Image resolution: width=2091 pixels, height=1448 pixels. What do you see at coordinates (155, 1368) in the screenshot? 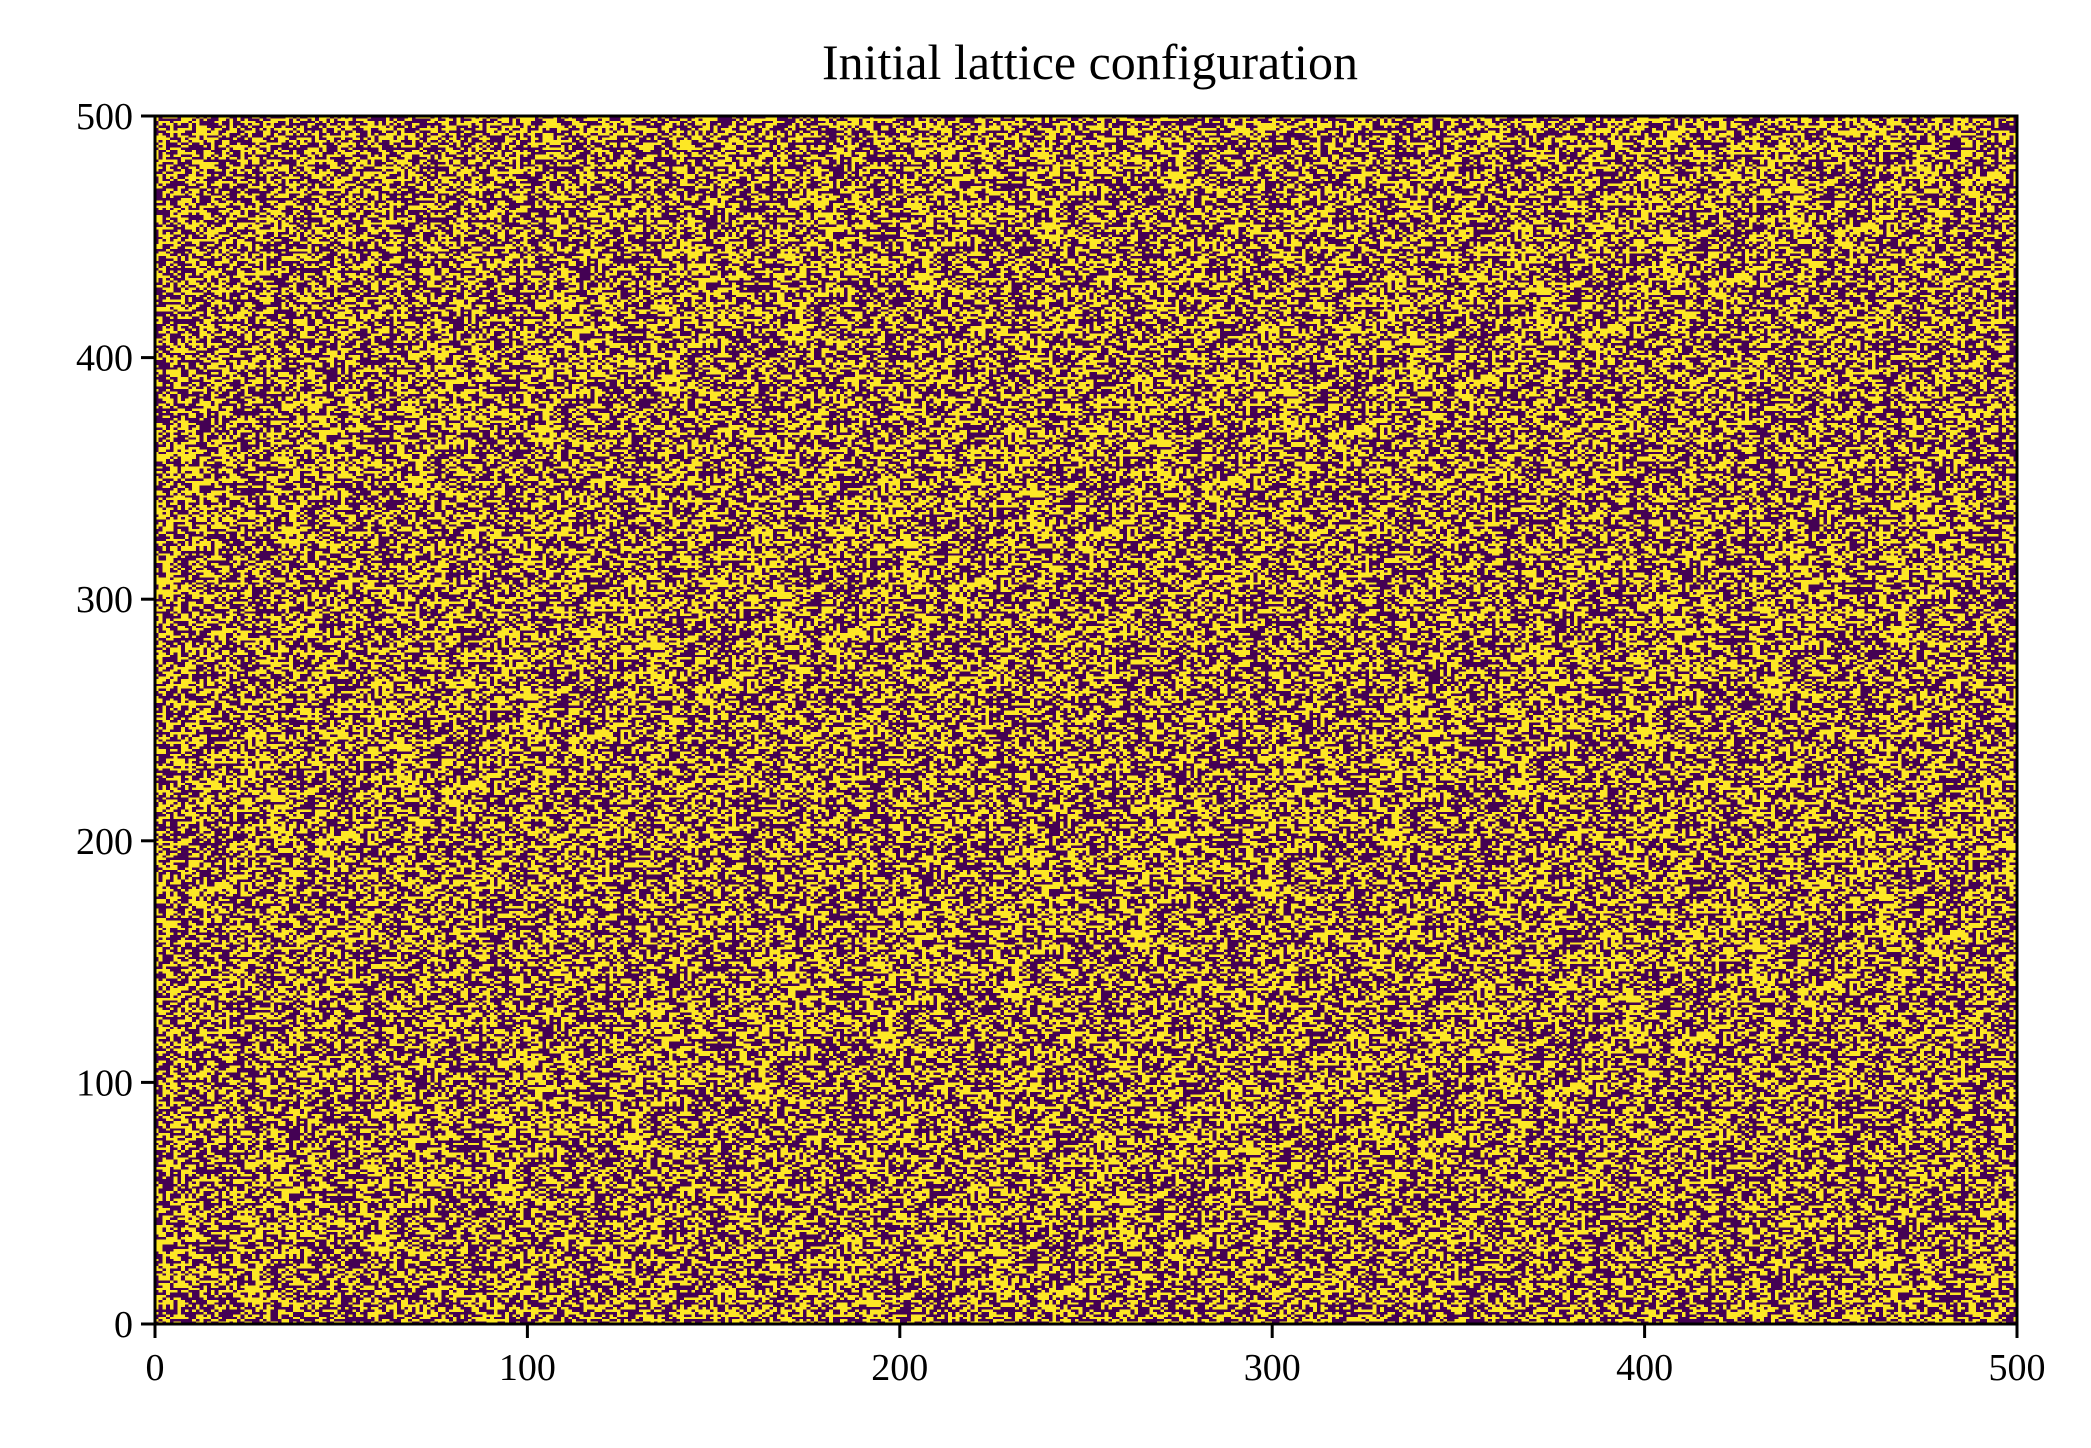
I see `x-tick-label: 0` at bounding box center [155, 1368].